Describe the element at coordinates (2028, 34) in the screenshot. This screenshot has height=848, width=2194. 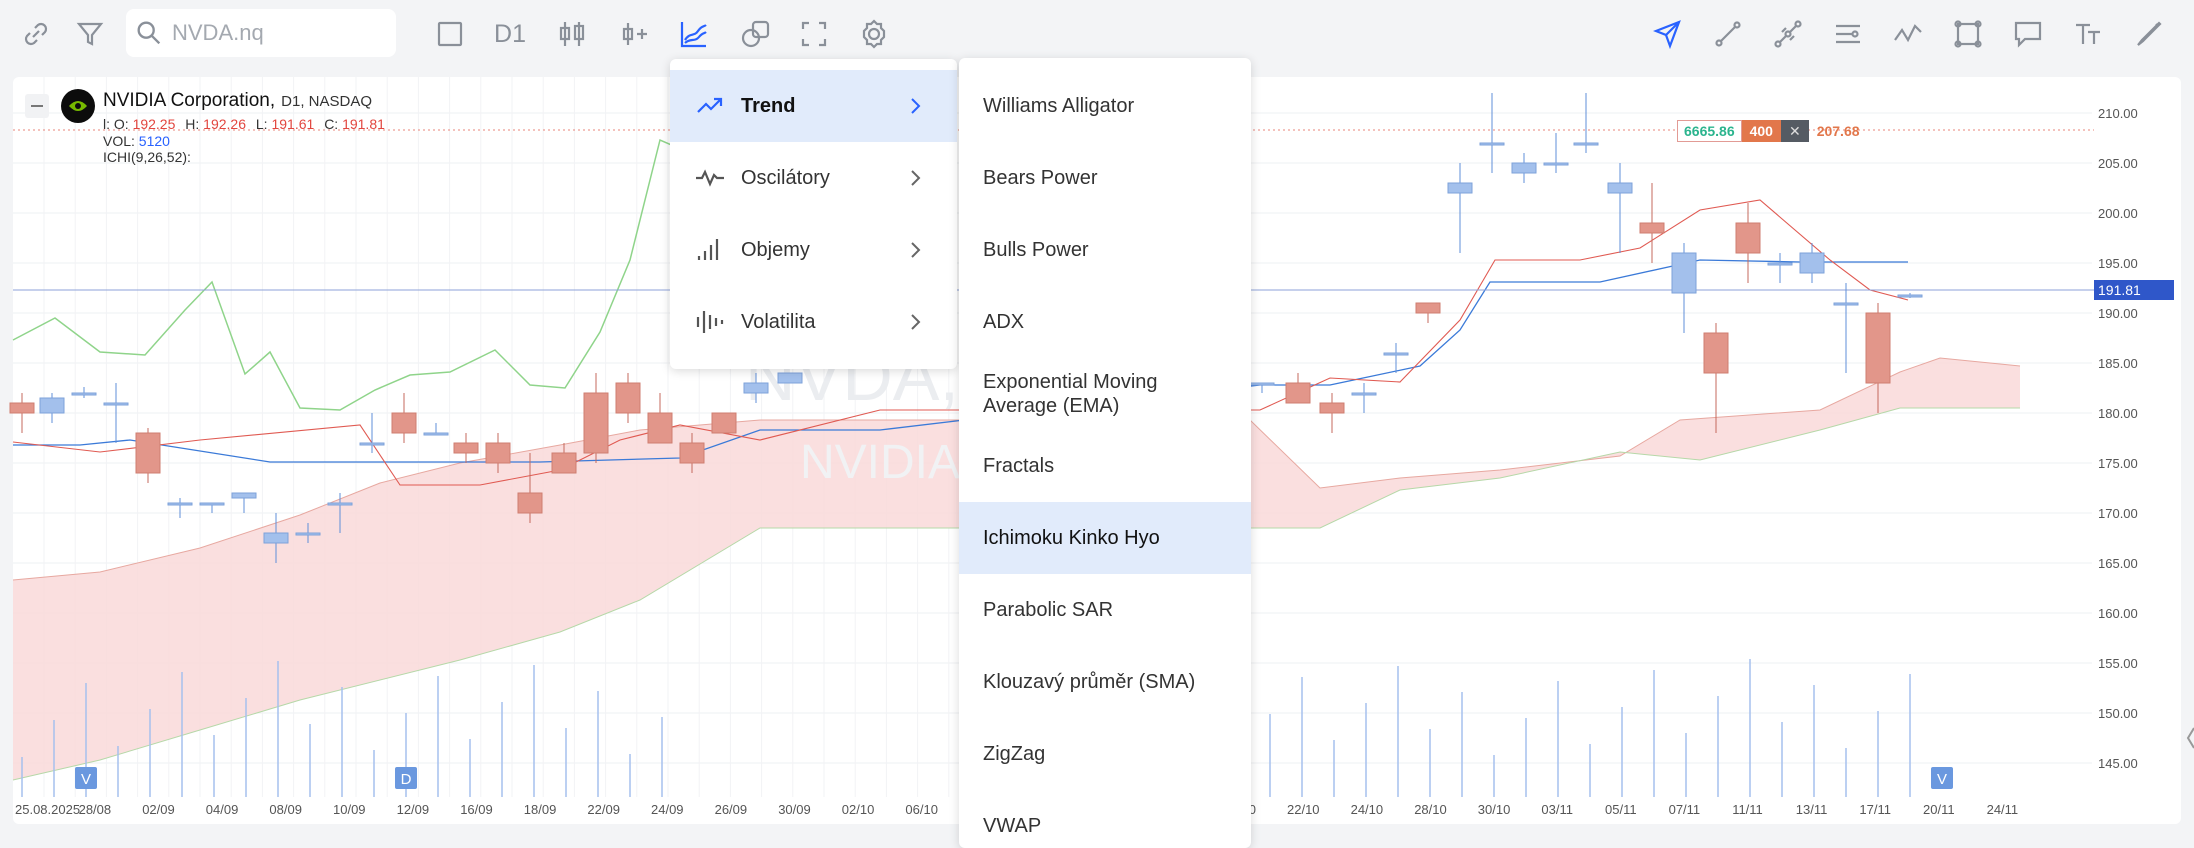
I see `comment-tool-icon` at that location.